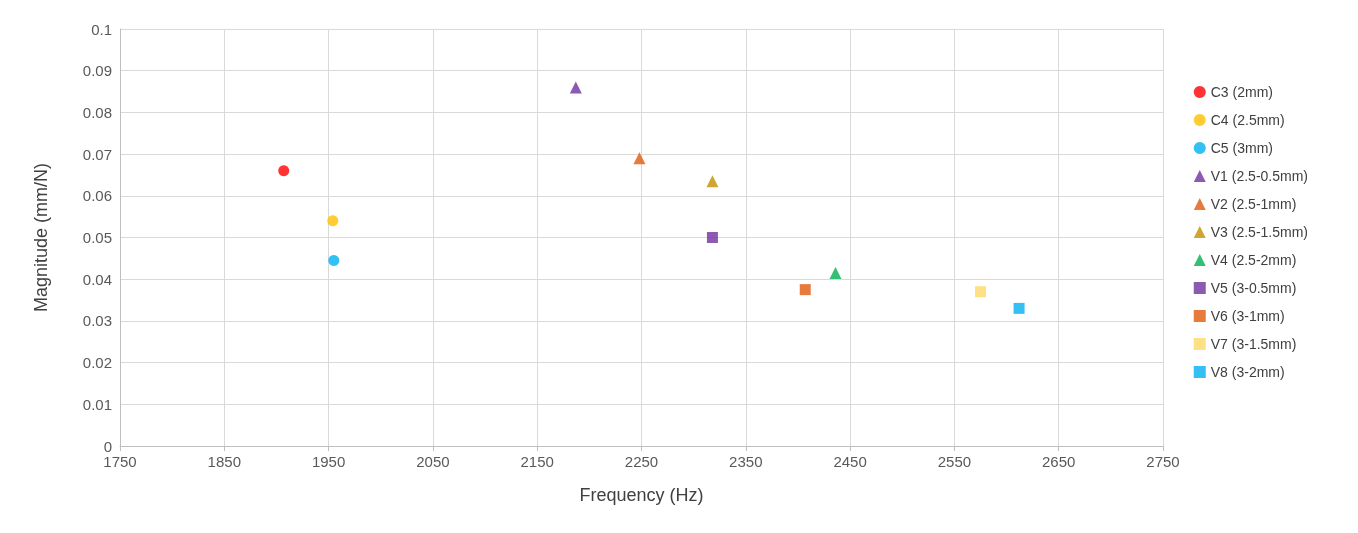 This screenshot has height=533, width=1358. Describe the element at coordinates (1259, 176) in the screenshot. I see `legend-label: V1 (2.5-0.5mm)` at that location.